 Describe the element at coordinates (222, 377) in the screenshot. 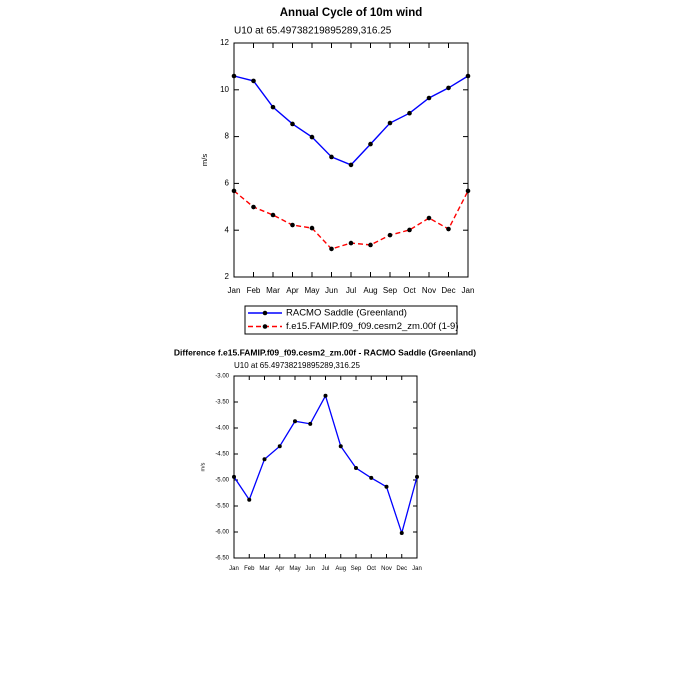

I see `y-tick-label: -3.00` at that location.